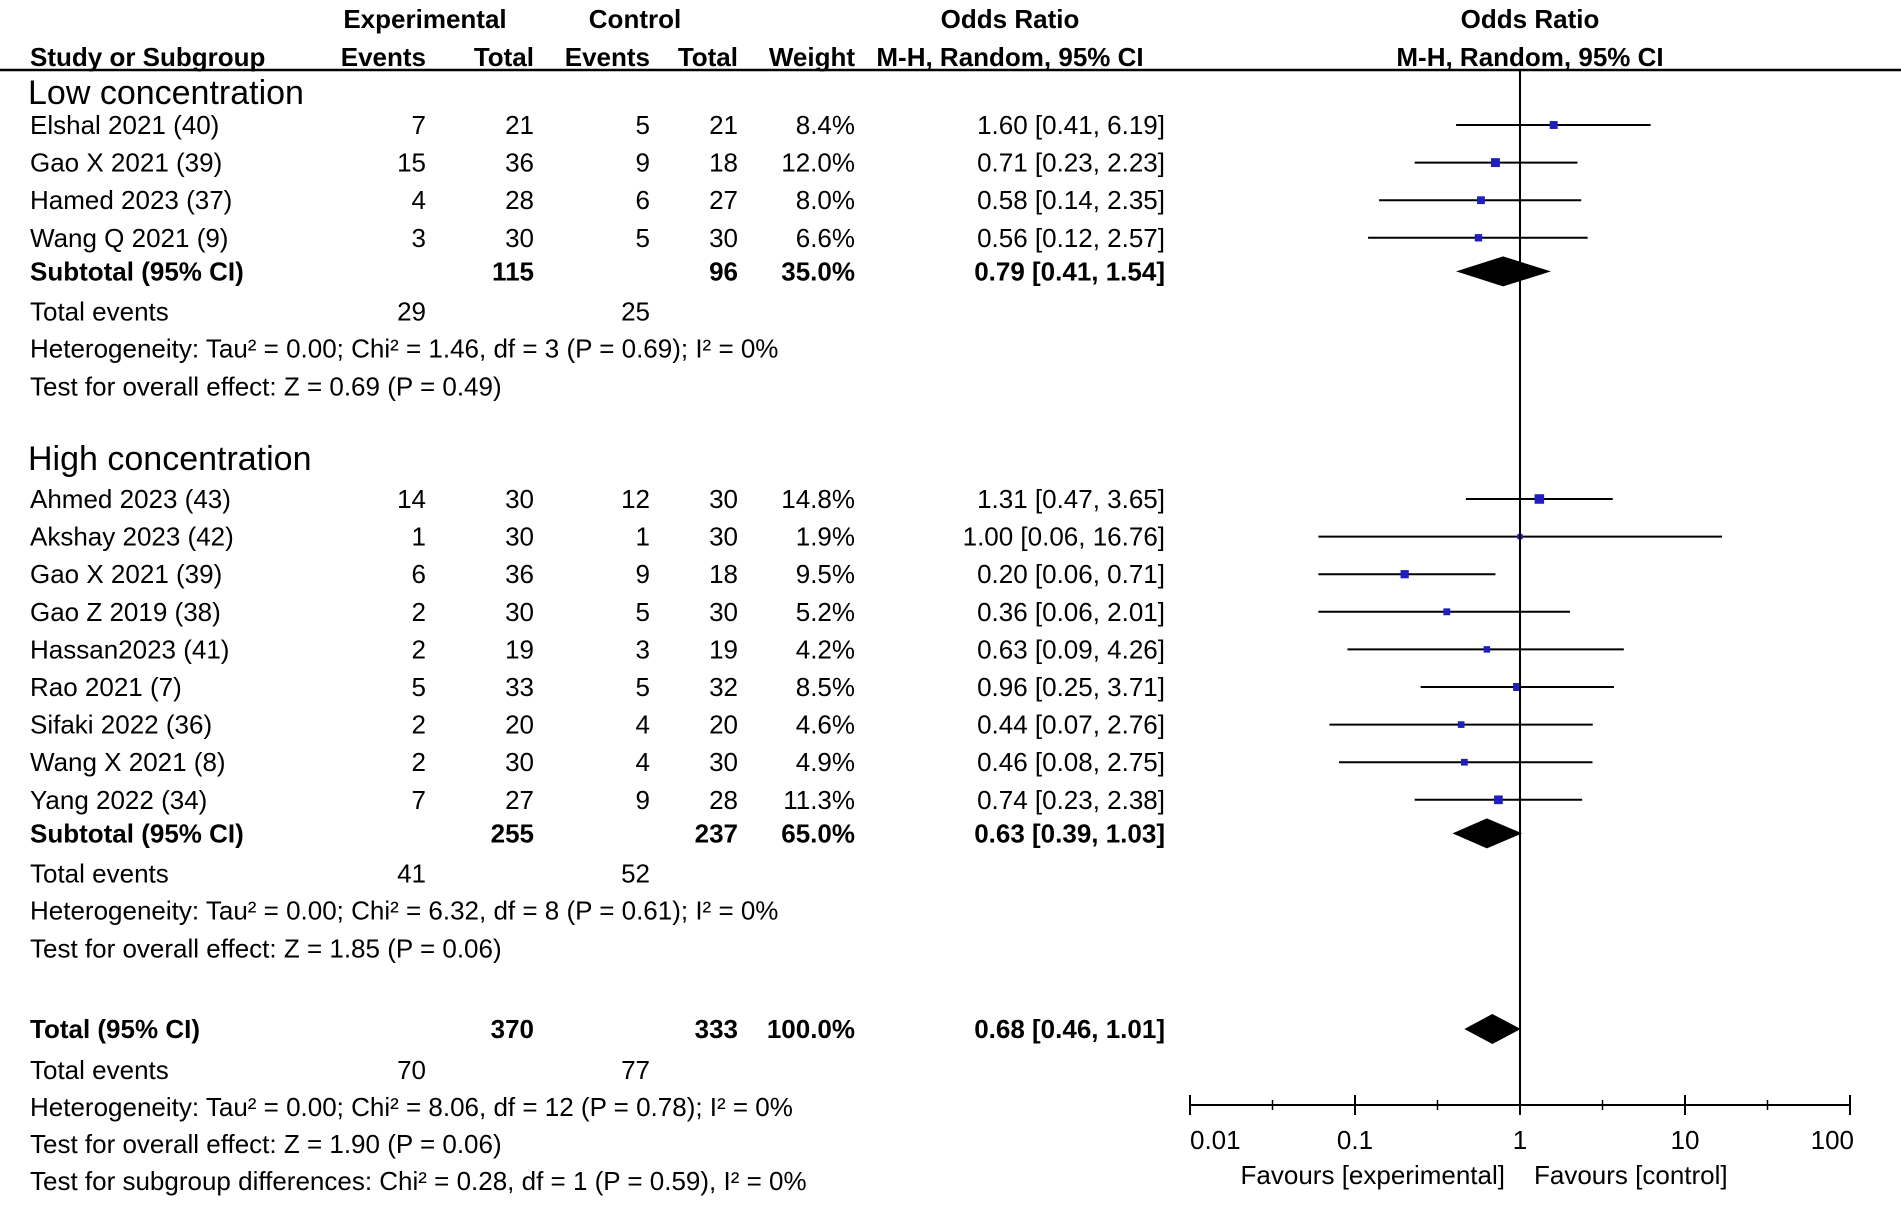 Image resolution: width=1901 pixels, height=1207 pixels. I want to click on exp-events: 15, so click(411, 163).